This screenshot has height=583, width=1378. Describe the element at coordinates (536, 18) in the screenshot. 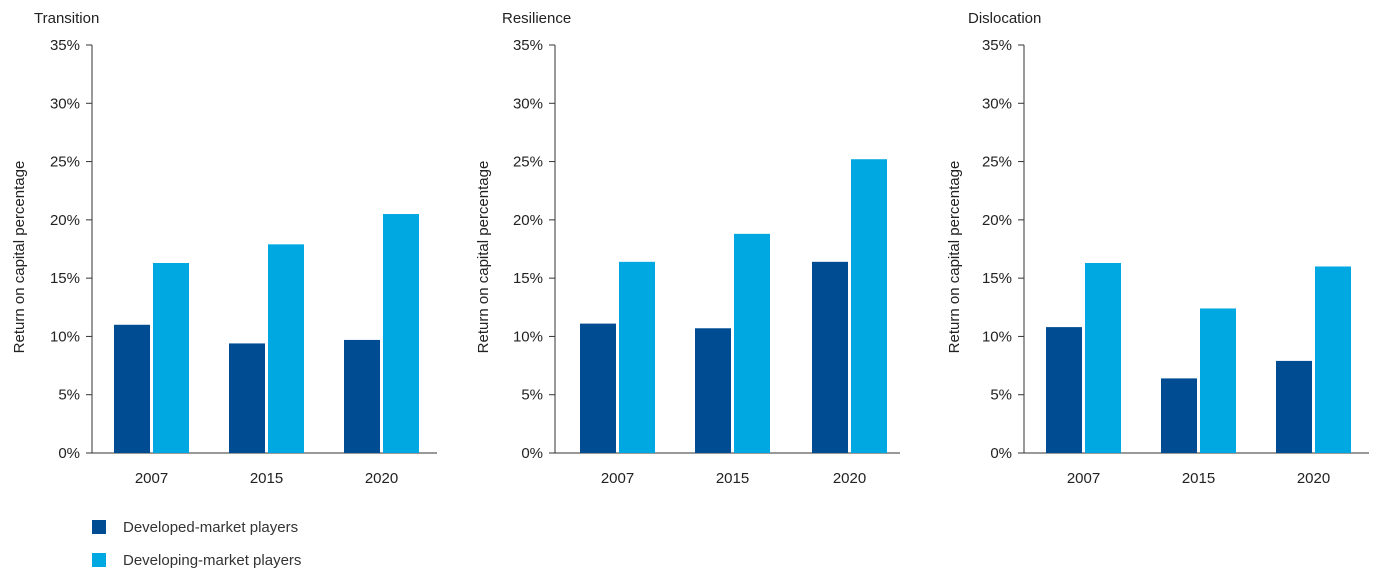

I see `panel-title: Resilience` at that location.